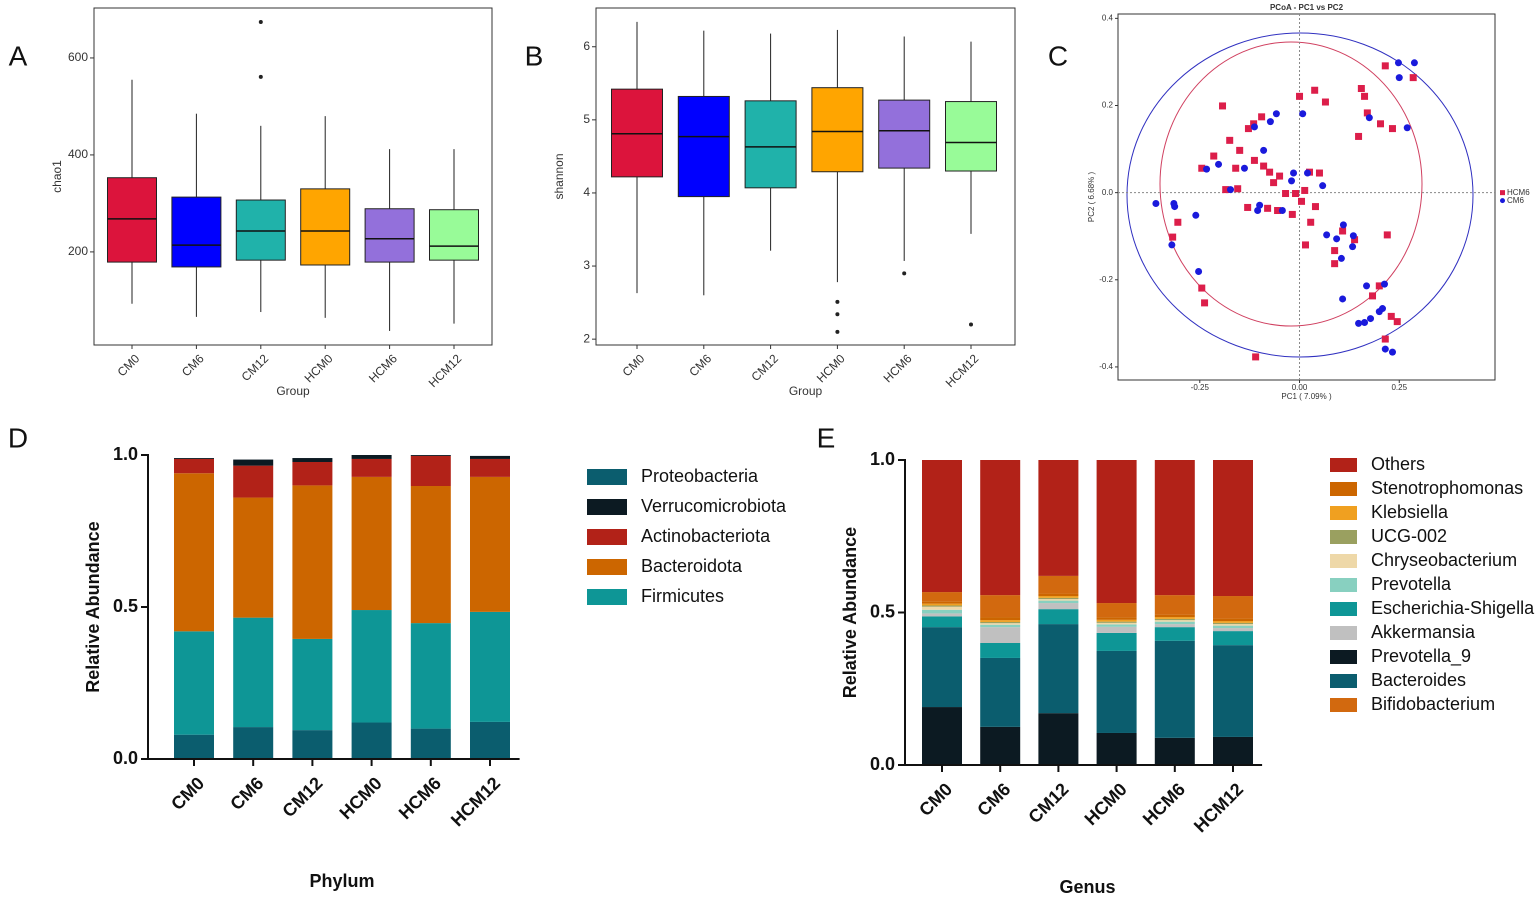 This screenshot has width=1535, height=905. What do you see at coordinates (586, 192) in the screenshot?
I see `y-tick-label: 4` at bounding box center [586, 192].